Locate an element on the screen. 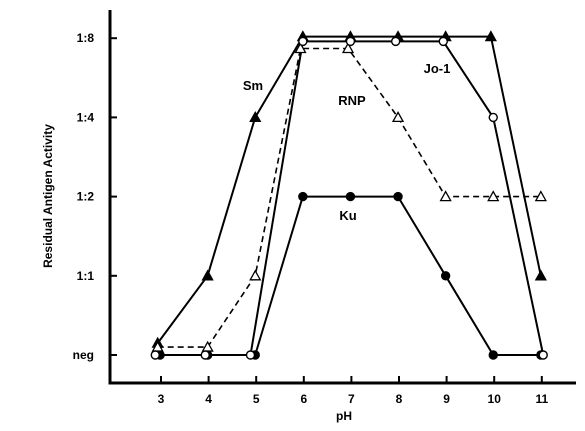 The width and height of the screenshot is (585, 431). x-tick-label: 7 is located at coordinates (351, 399).